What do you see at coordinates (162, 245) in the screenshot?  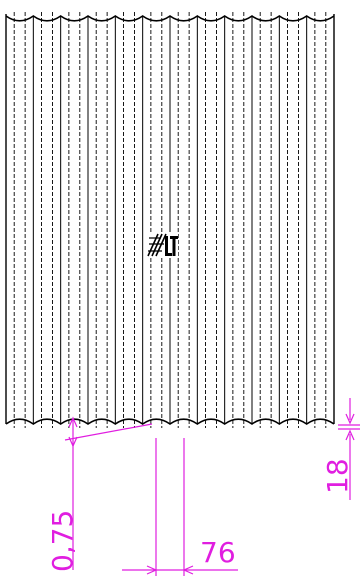 I see `manufacturer-logo-icon` at bounding box center [162, 245].